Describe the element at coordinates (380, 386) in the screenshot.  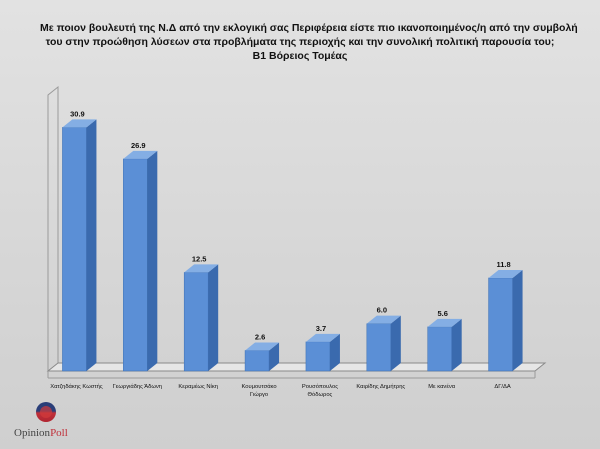
I see `category-label: Καιρίδης Δημήτρης` at that location.